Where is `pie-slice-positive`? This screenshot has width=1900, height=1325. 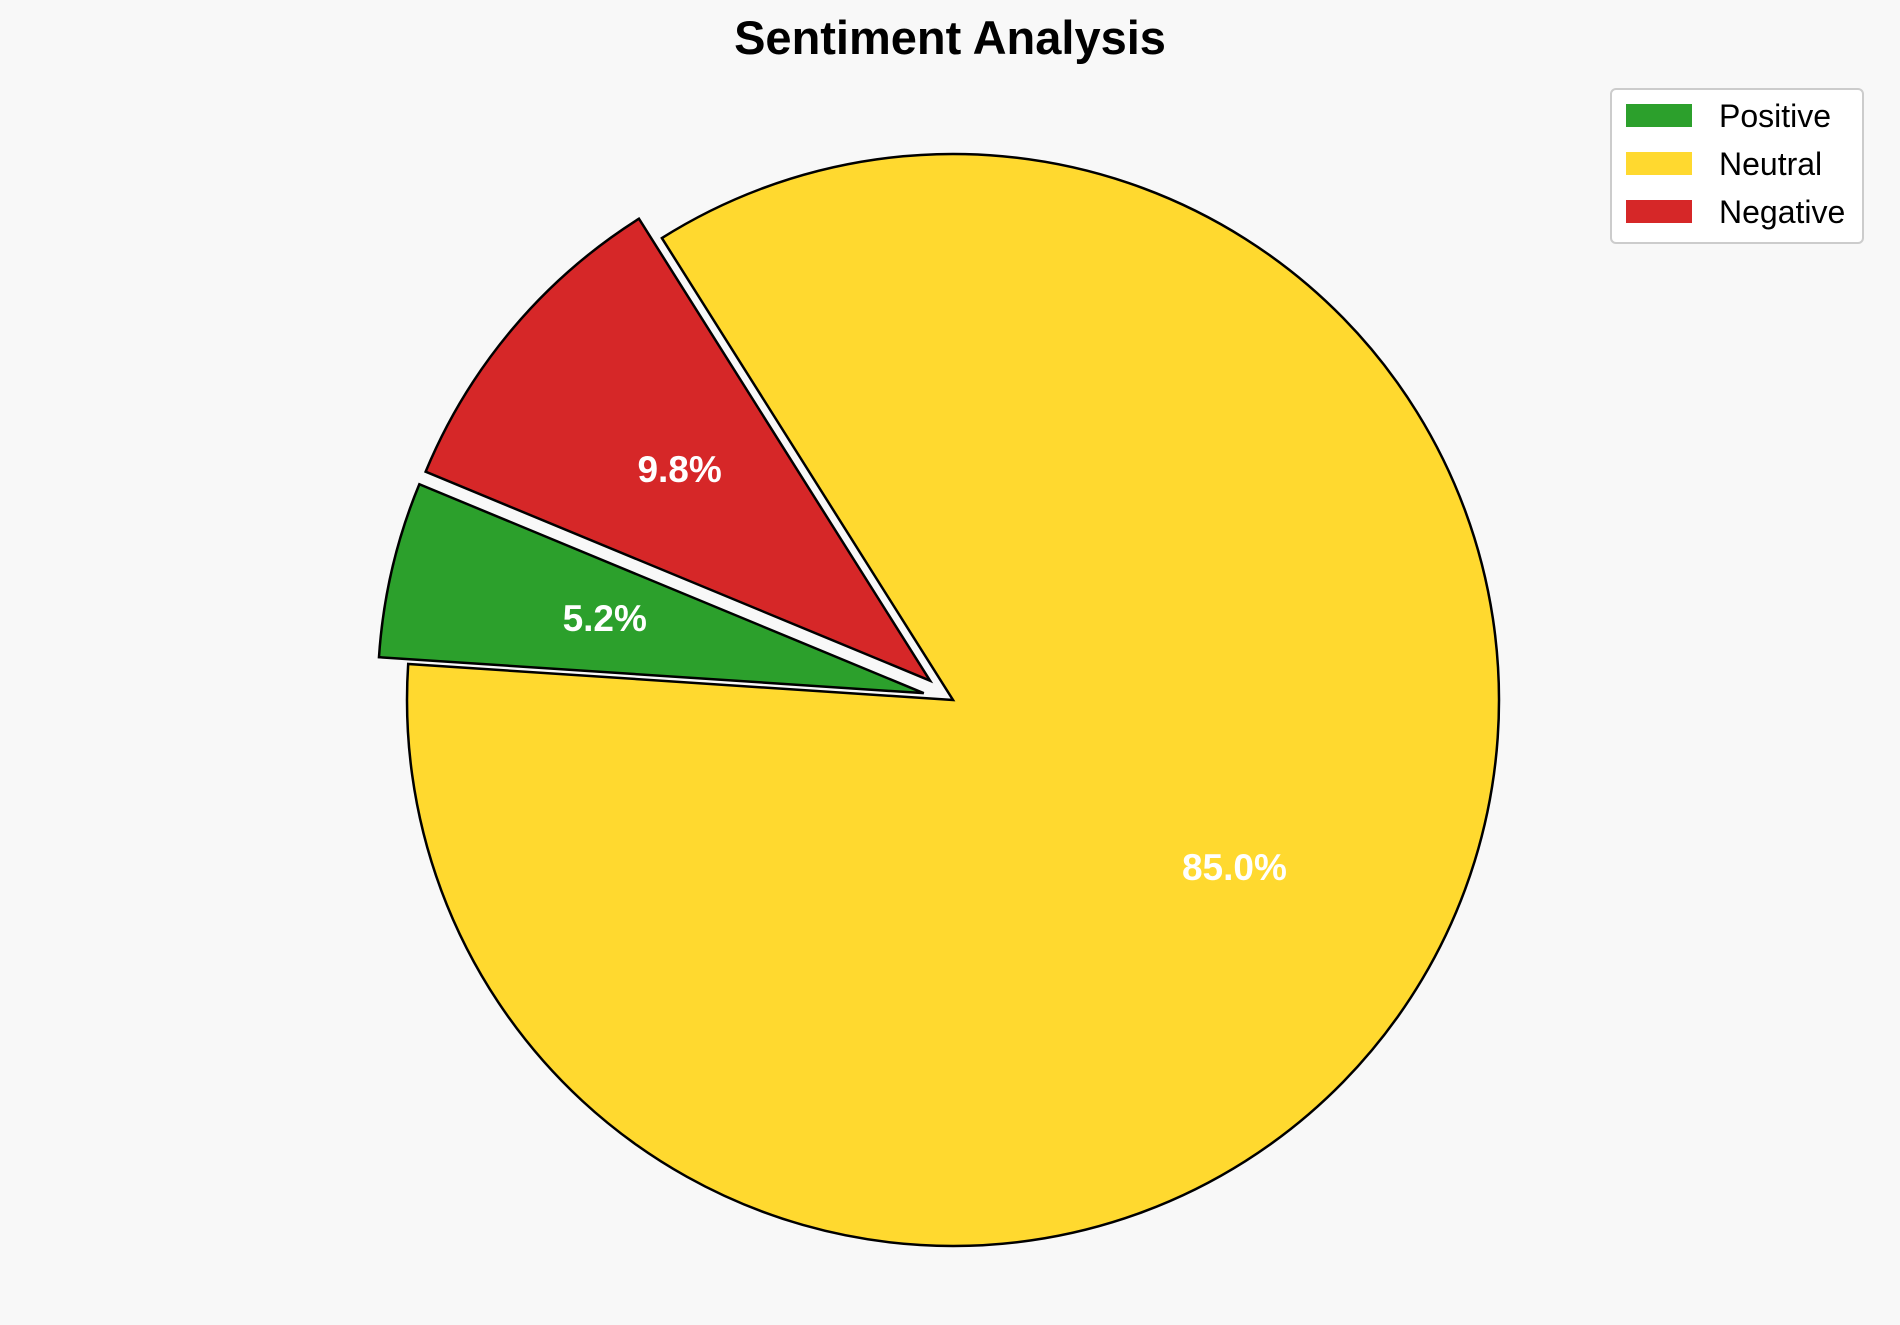
pie-slice-positive is located at coordinates (651, 588).